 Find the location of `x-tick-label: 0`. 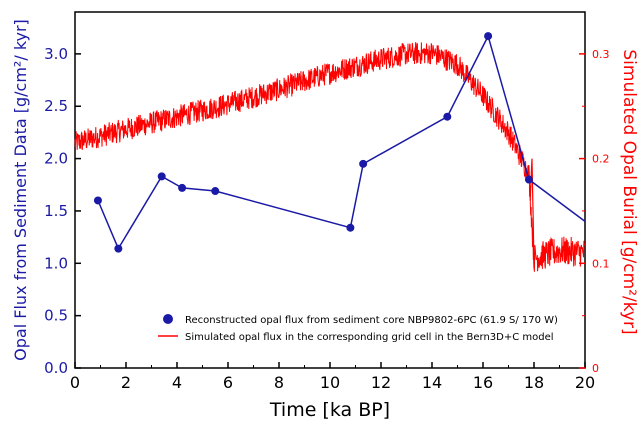

x-tick-label: 0 is located at coordinates (75, 382).